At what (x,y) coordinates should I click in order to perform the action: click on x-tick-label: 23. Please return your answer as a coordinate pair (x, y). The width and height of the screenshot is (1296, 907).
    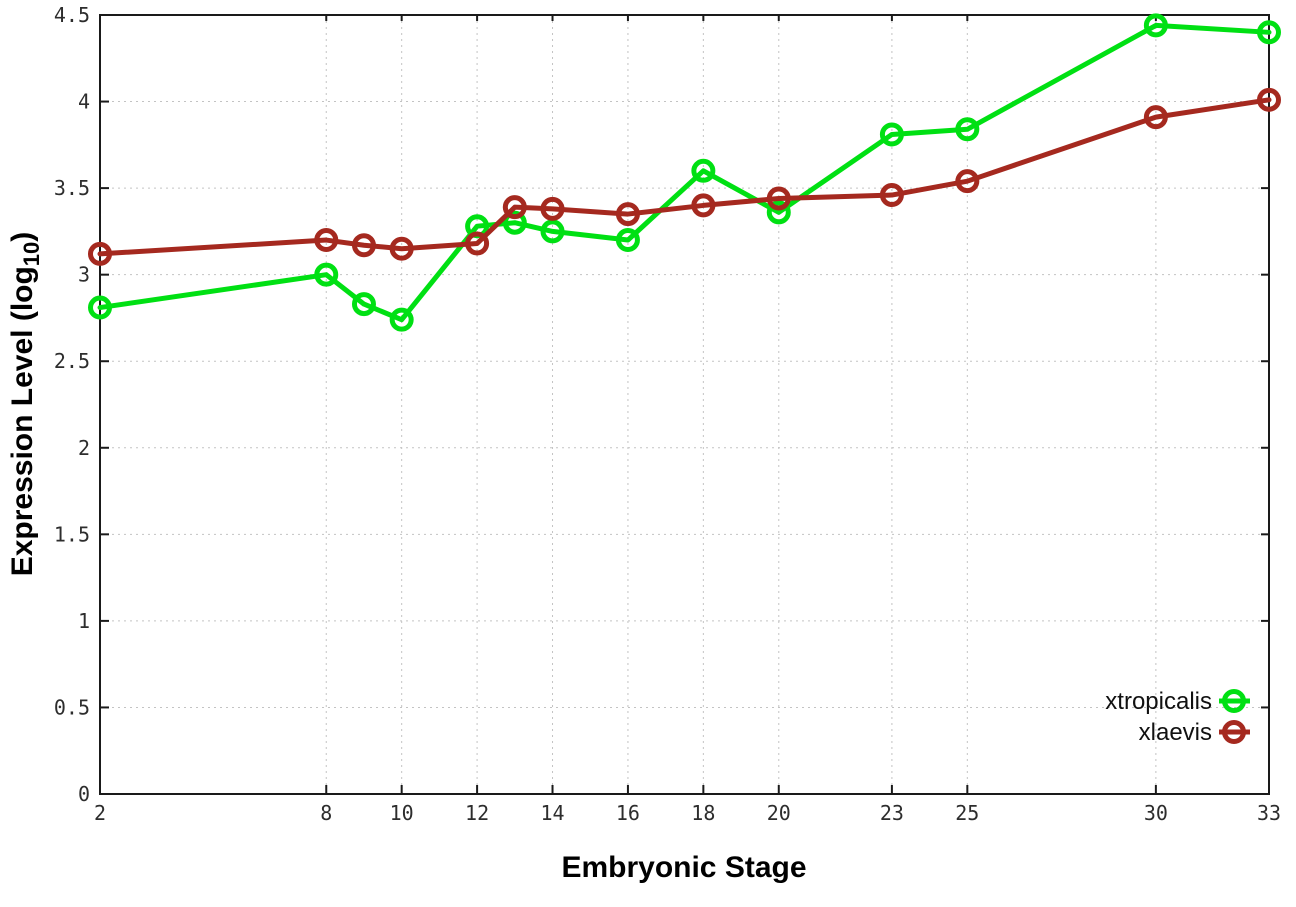
    Looking at the image, I should click on (892, 813).